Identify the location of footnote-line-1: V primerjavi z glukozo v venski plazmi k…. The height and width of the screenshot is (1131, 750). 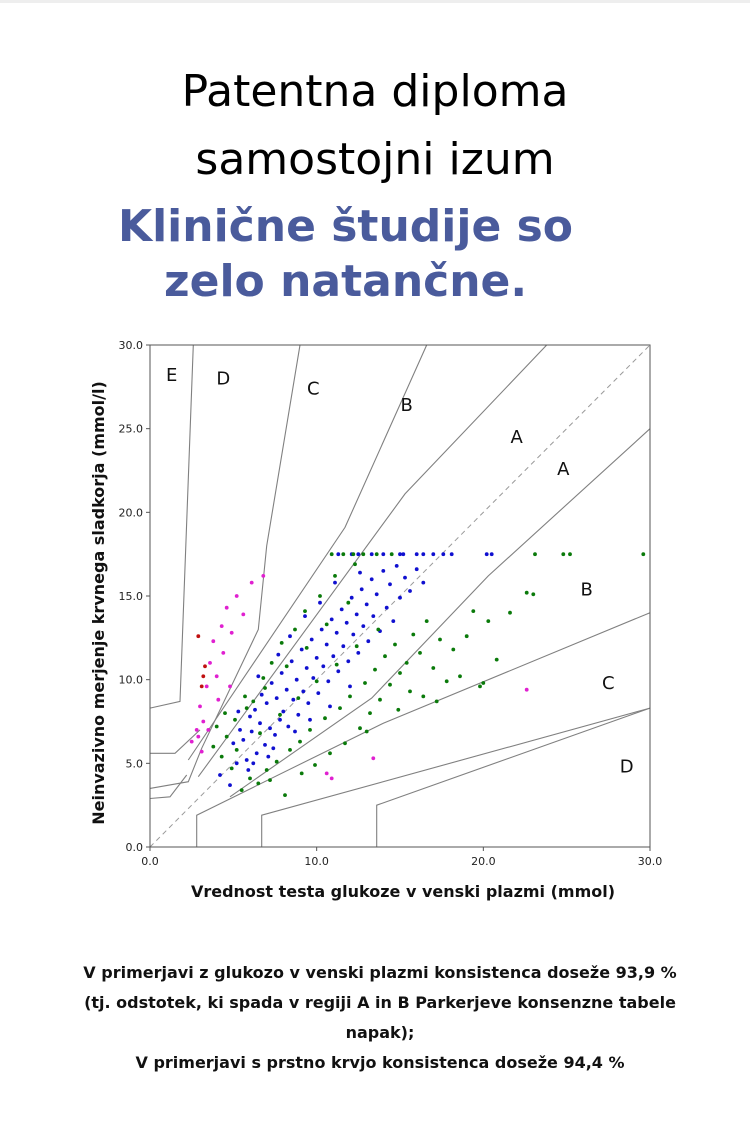
(380, 972).